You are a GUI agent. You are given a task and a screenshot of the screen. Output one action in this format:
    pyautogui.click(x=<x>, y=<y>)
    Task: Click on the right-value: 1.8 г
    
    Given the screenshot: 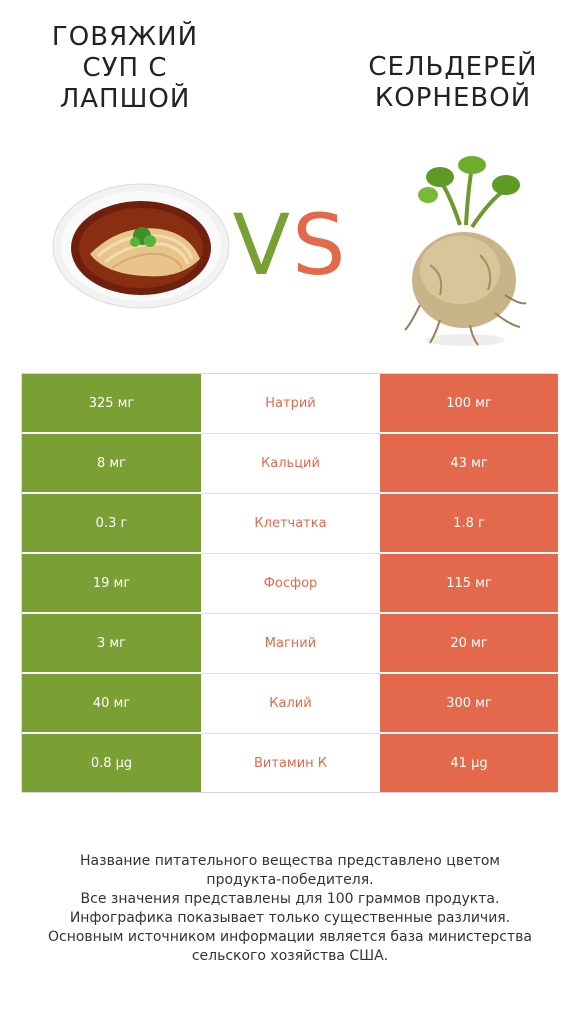 What is the action you would take?
    pyautogui.click(x=469, y=523)
    